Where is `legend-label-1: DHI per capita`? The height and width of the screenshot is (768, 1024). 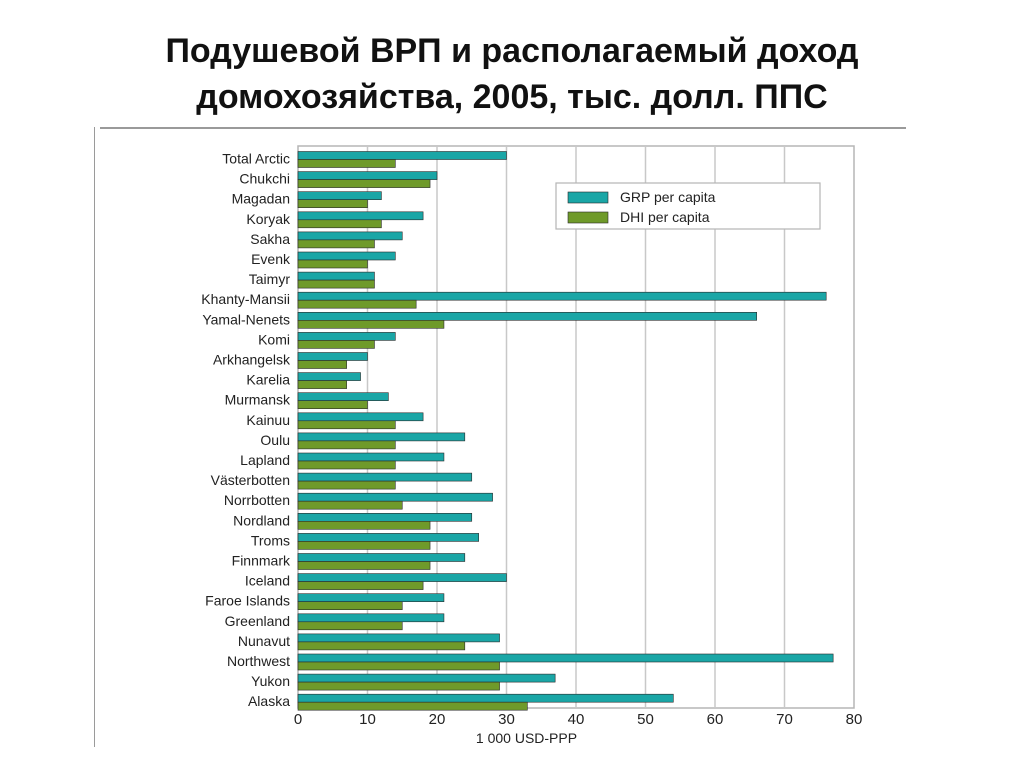 legend-label-1: DHI per capita is located at coordinates (665, 217).